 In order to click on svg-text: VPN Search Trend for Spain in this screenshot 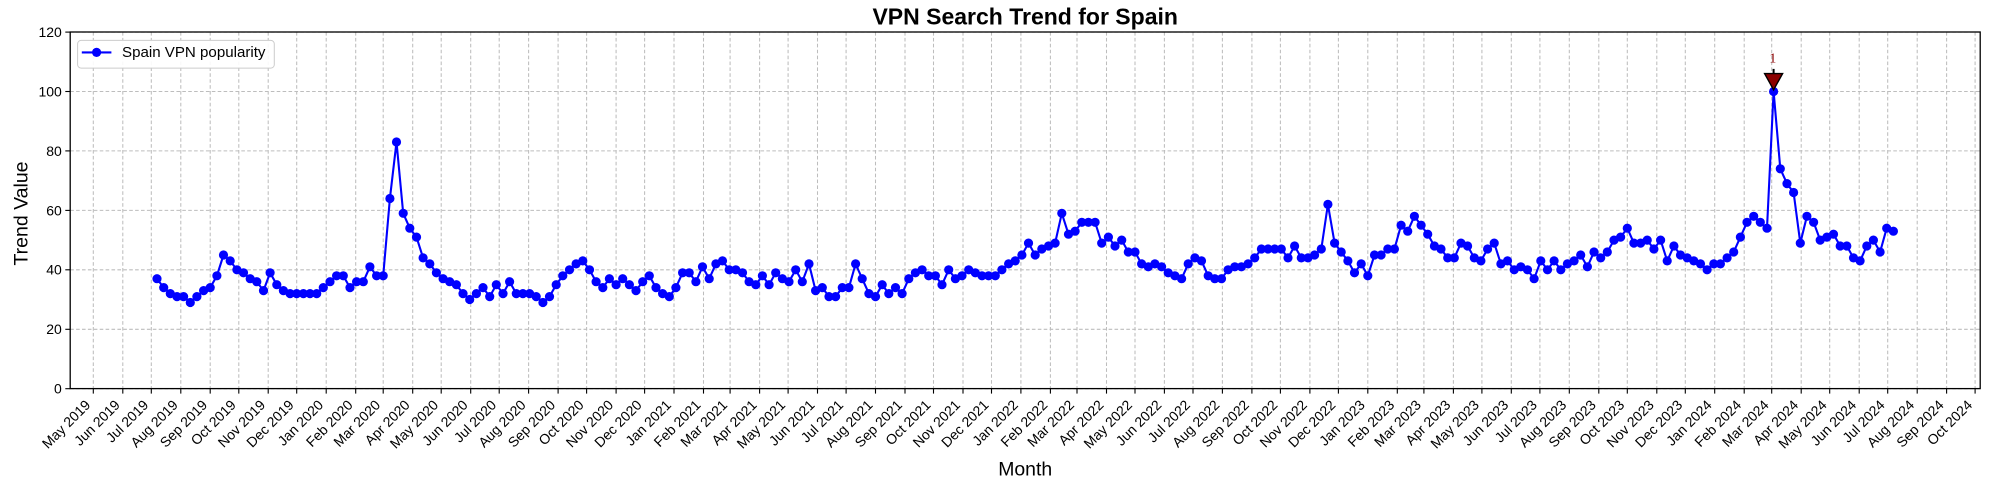, I will do `click(1024, 17)`.